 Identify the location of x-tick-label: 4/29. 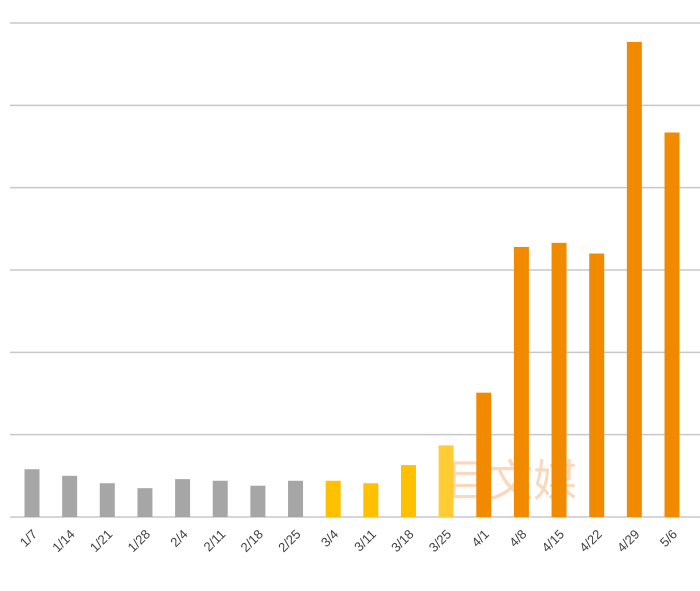
(628, 541).